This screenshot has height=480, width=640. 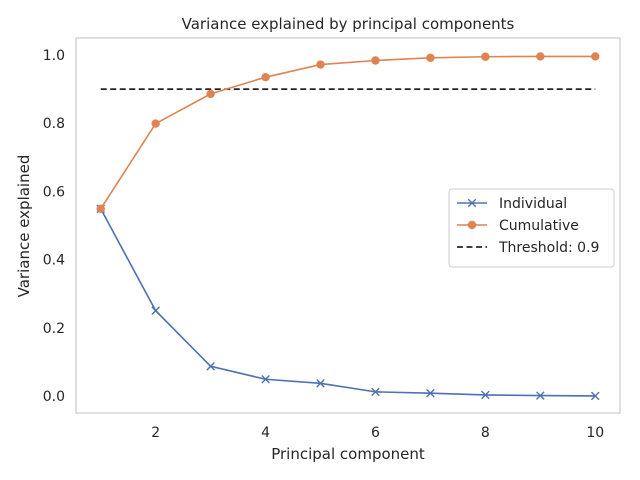 I want to click on x-tick-label: 8, so click(x=485, y=433).